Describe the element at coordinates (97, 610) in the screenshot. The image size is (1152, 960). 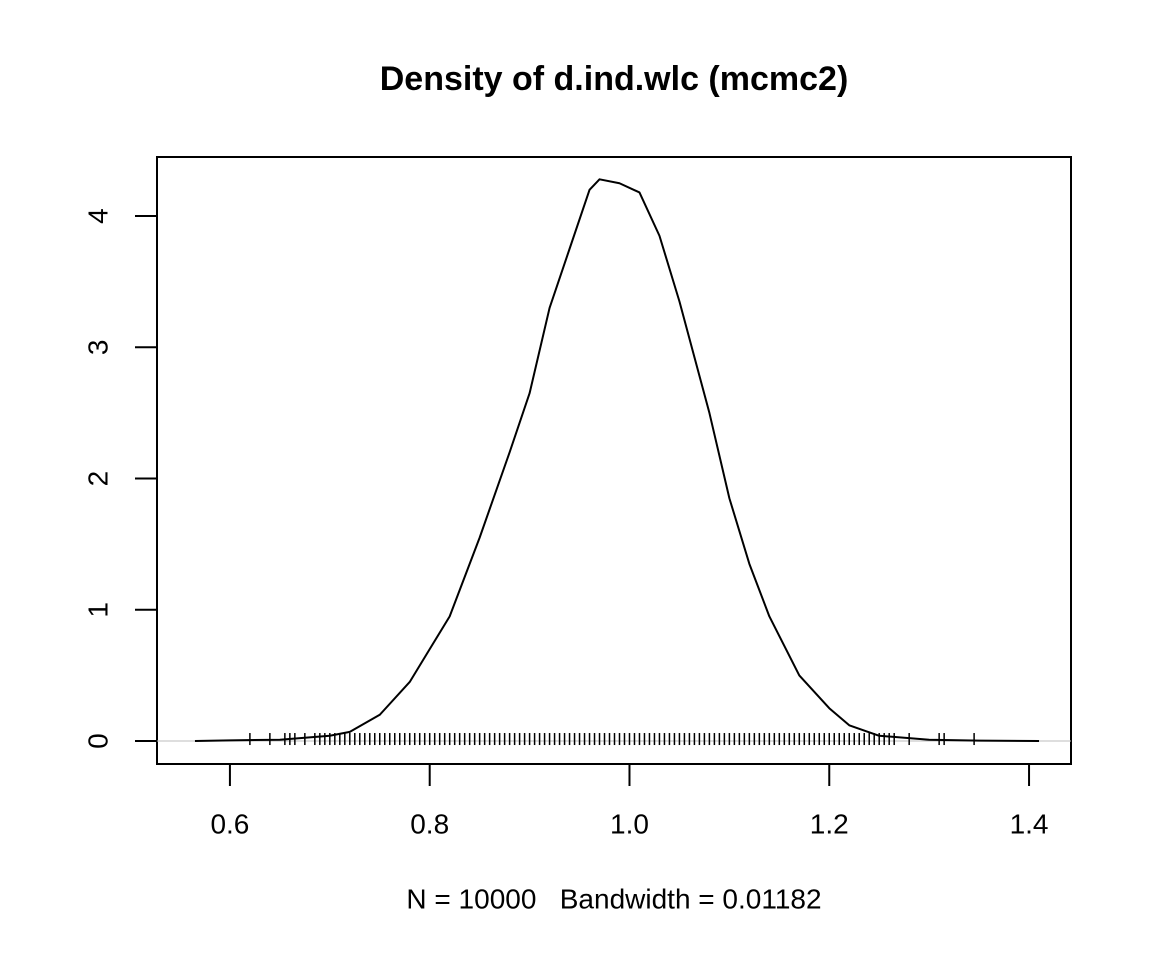
I see `y-tick-label: 1` at that location.